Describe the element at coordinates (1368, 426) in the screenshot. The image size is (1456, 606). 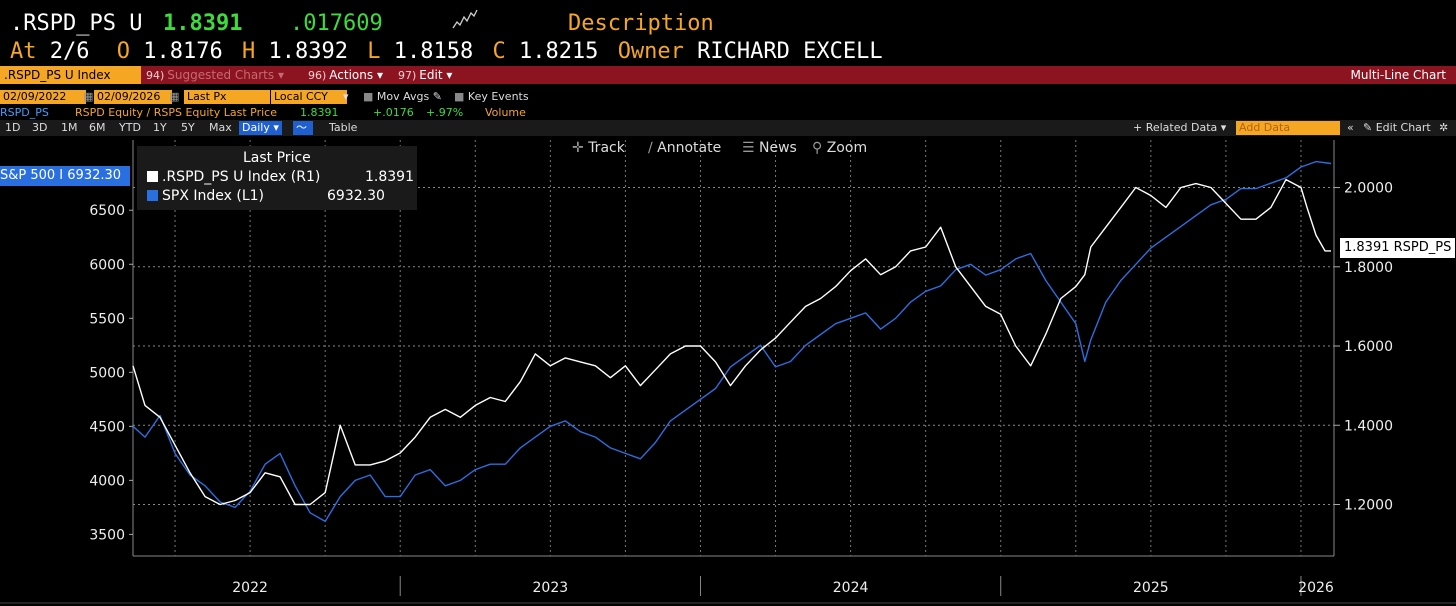
I see `right-tick-label: 1.4000` at that location.